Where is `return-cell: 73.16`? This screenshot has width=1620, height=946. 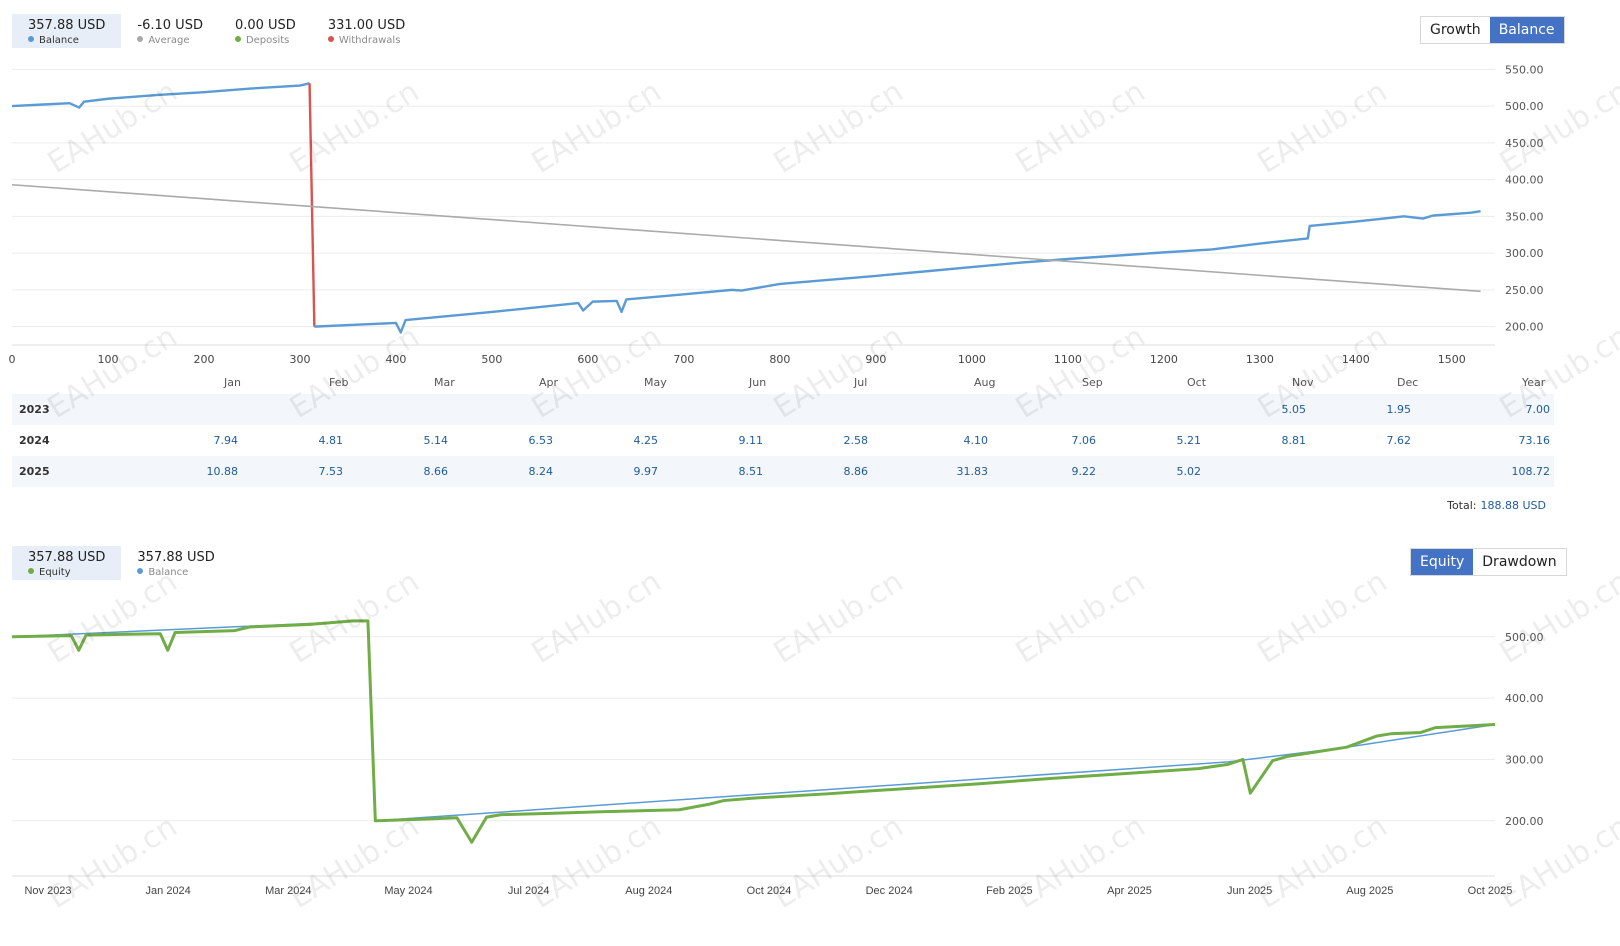 return-cell: 73.16 is located at coordinates (1534, 440).